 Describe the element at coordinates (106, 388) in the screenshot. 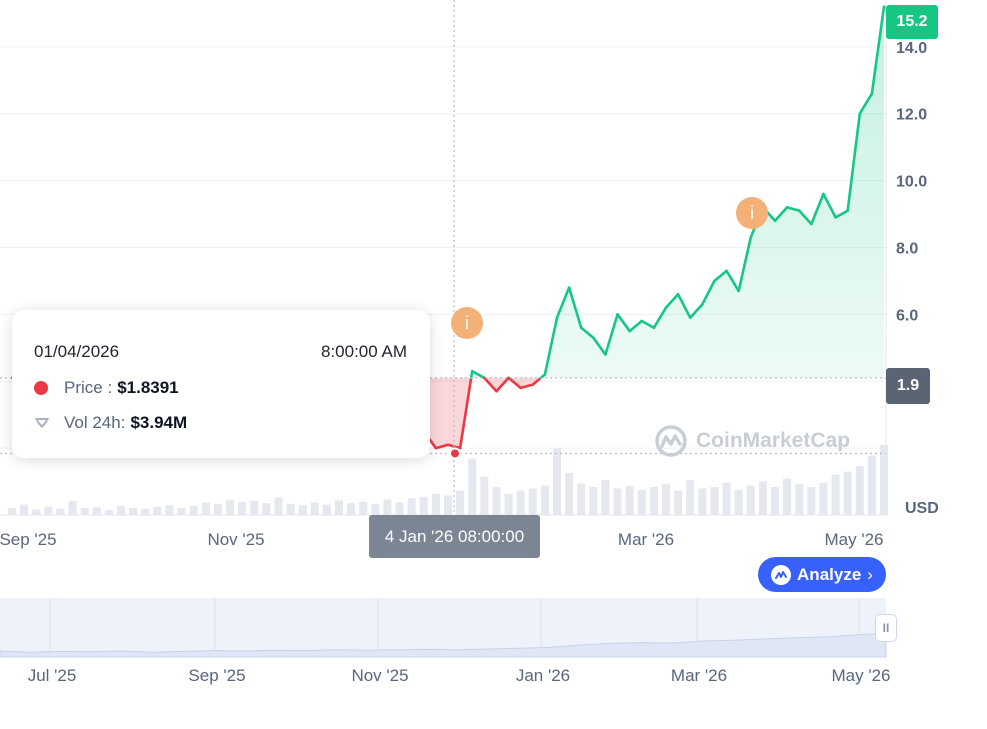

I see `tooltip-price-row: Price : $1.8391` at that location.